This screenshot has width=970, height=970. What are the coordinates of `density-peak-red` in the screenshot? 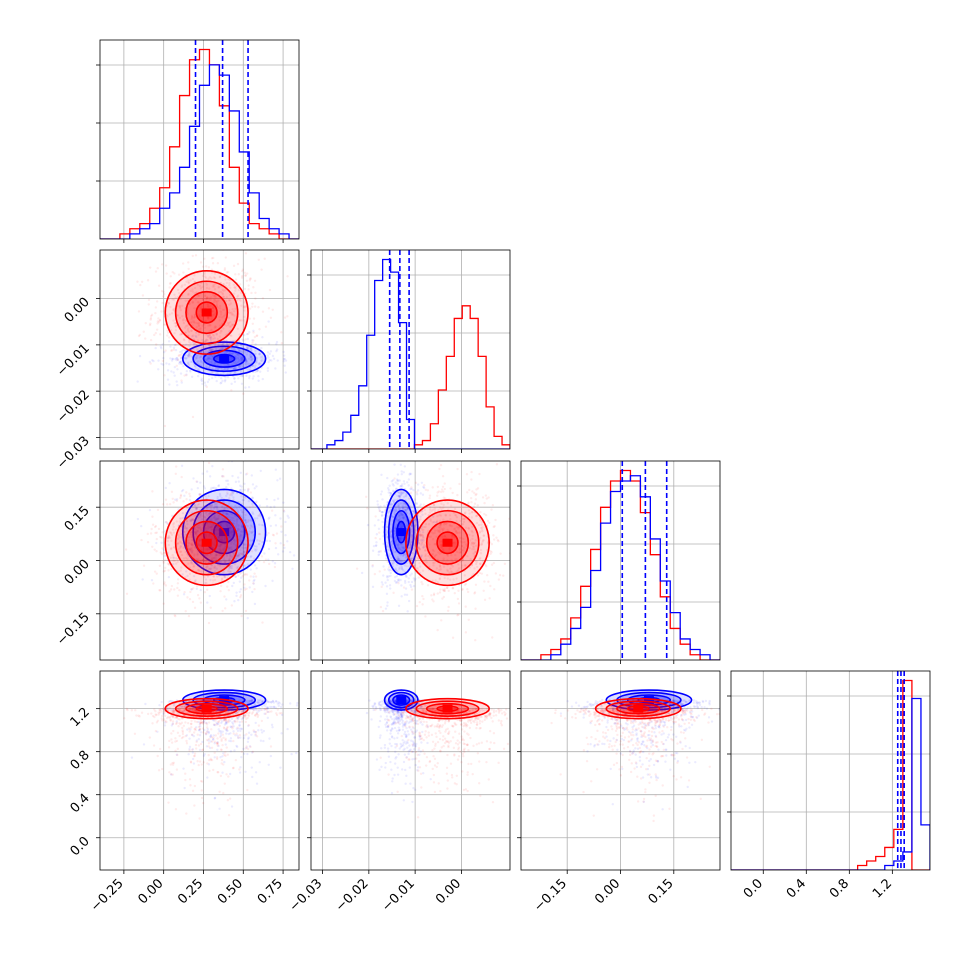 It's located at (206, 312).